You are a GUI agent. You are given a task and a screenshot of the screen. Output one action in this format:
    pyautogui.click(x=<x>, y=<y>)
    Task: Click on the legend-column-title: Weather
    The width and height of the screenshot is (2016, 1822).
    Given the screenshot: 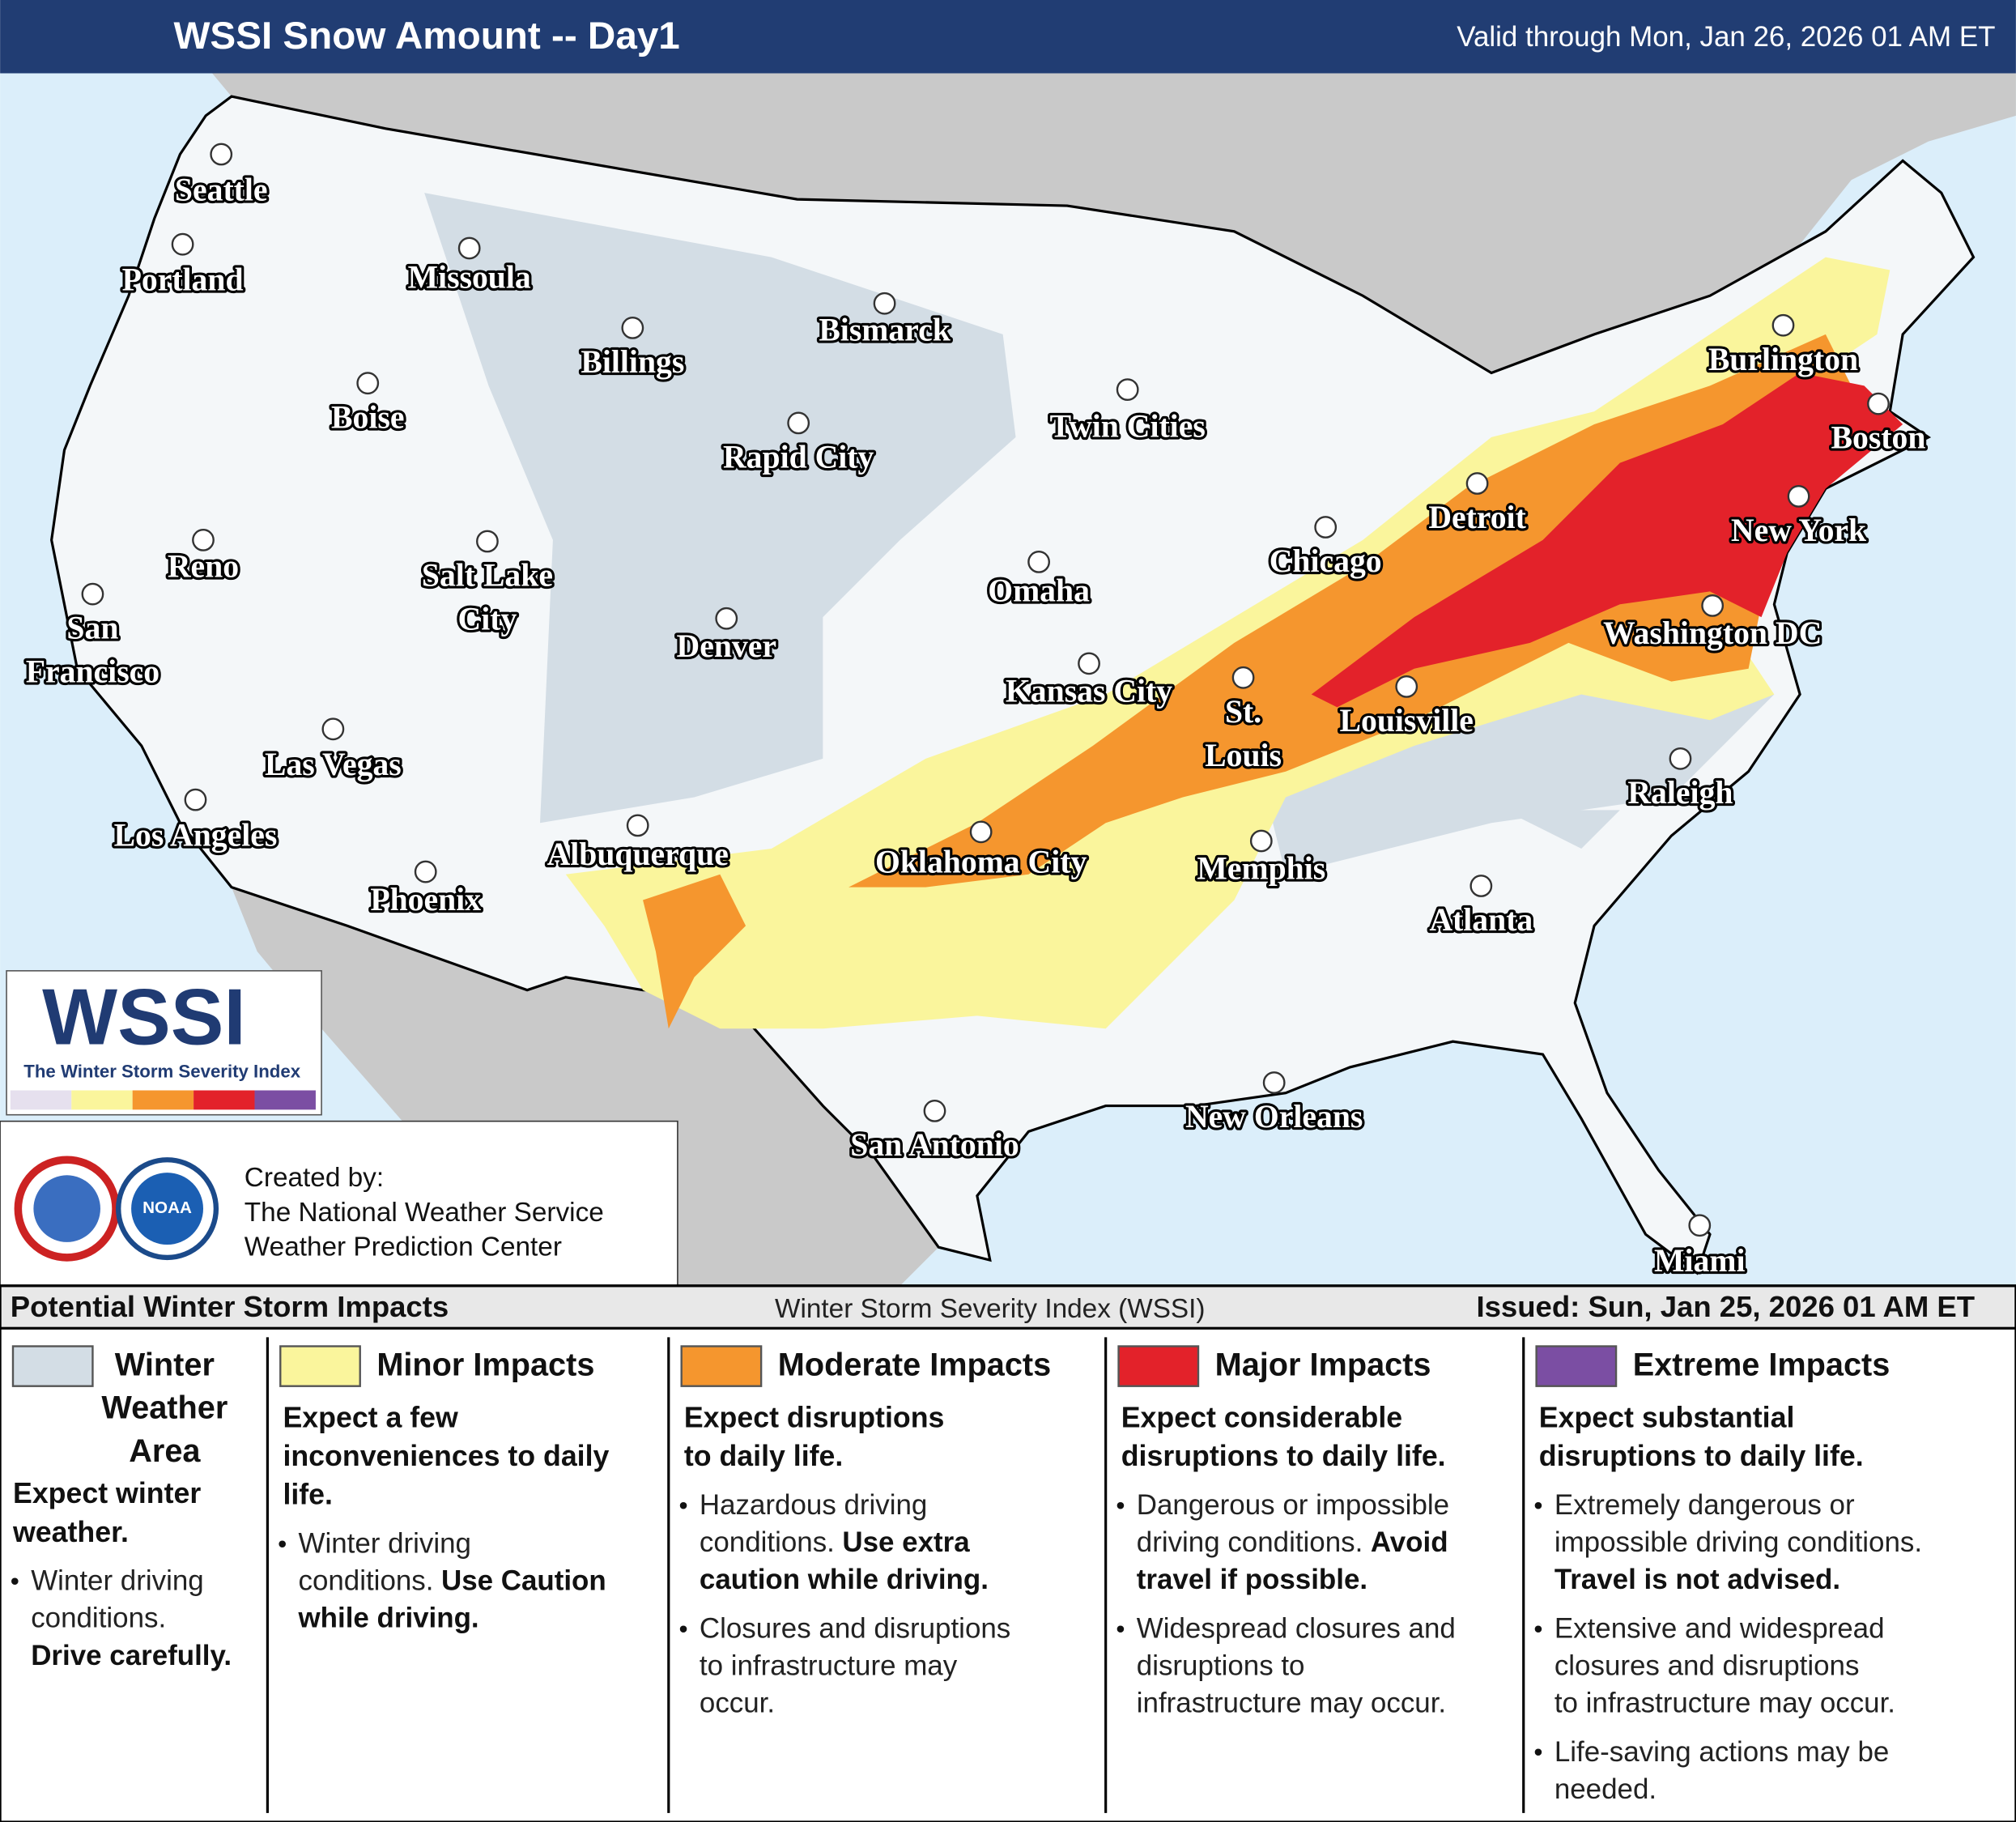 What is the action you would take?
    pyautogui.click(x=164, y=1408)
    